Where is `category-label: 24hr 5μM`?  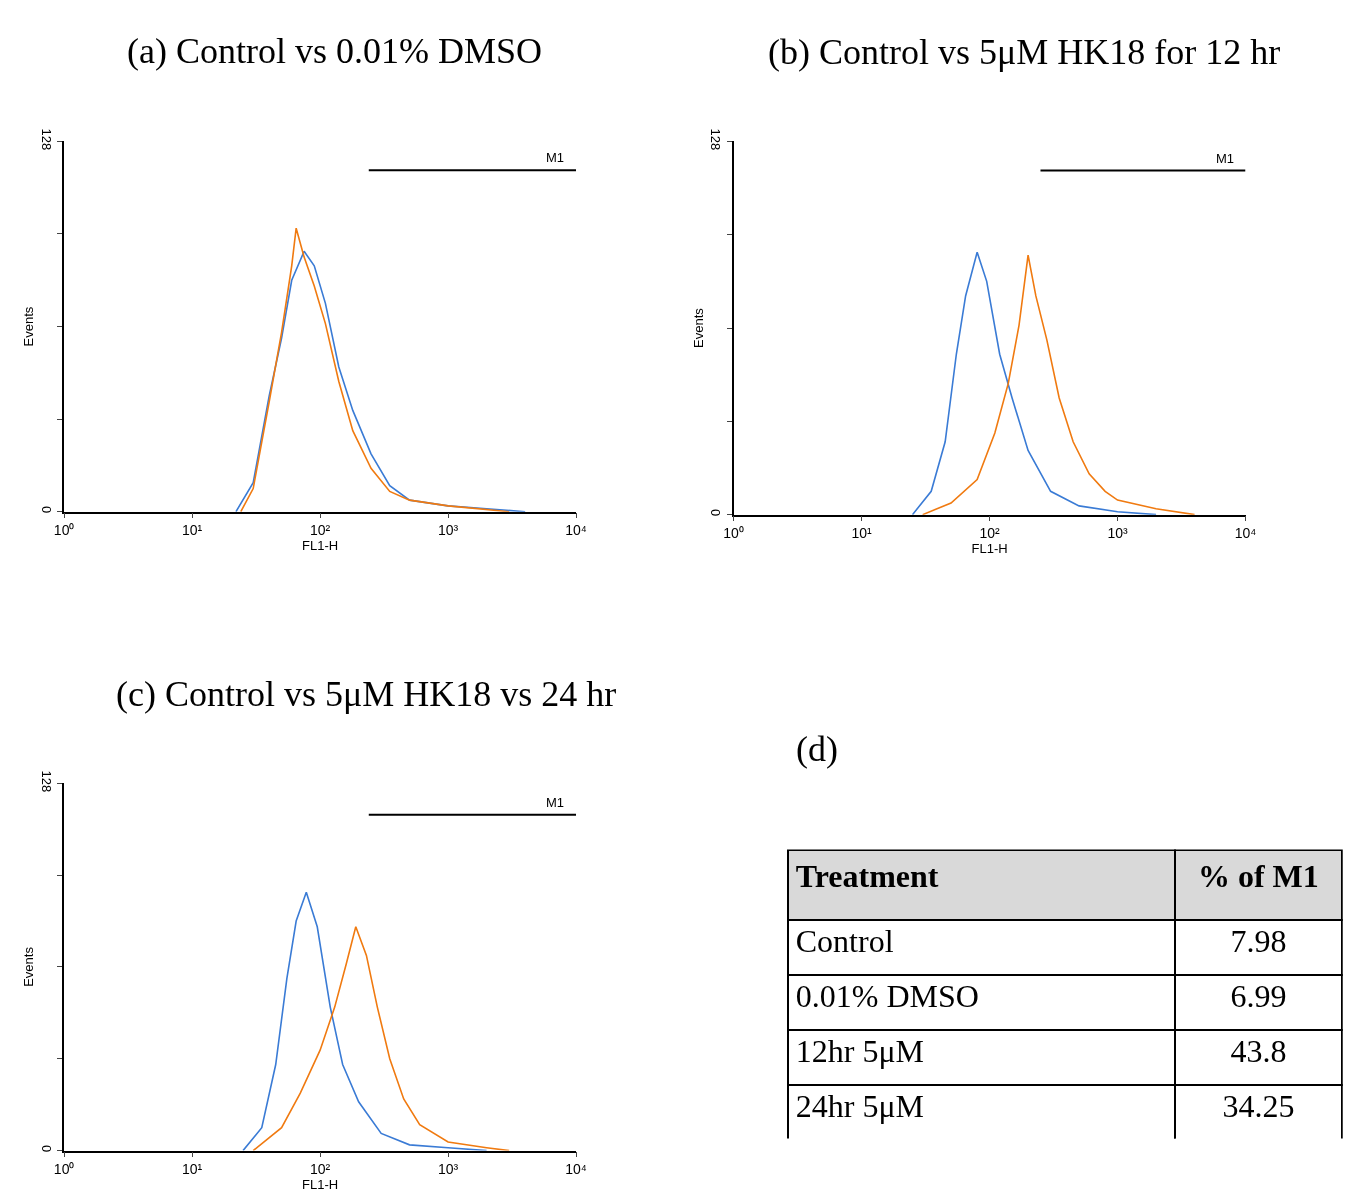
category-label: 24hr 5μM is located at coordinates (859, 1106).